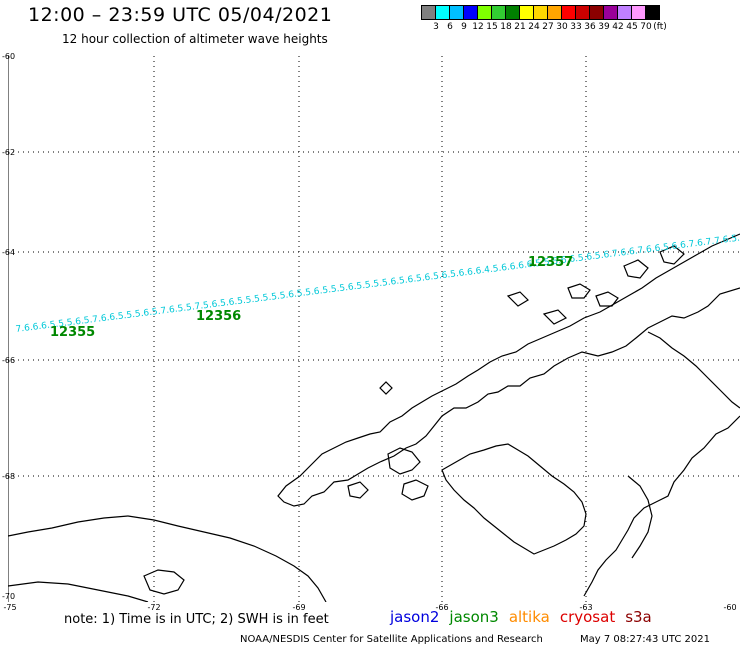 The width and height of the screenshot is (740, 650). Describe the element at coordinates (587, 617) in the screenshot. I see `legend-cryosat: cryosat` at that location.